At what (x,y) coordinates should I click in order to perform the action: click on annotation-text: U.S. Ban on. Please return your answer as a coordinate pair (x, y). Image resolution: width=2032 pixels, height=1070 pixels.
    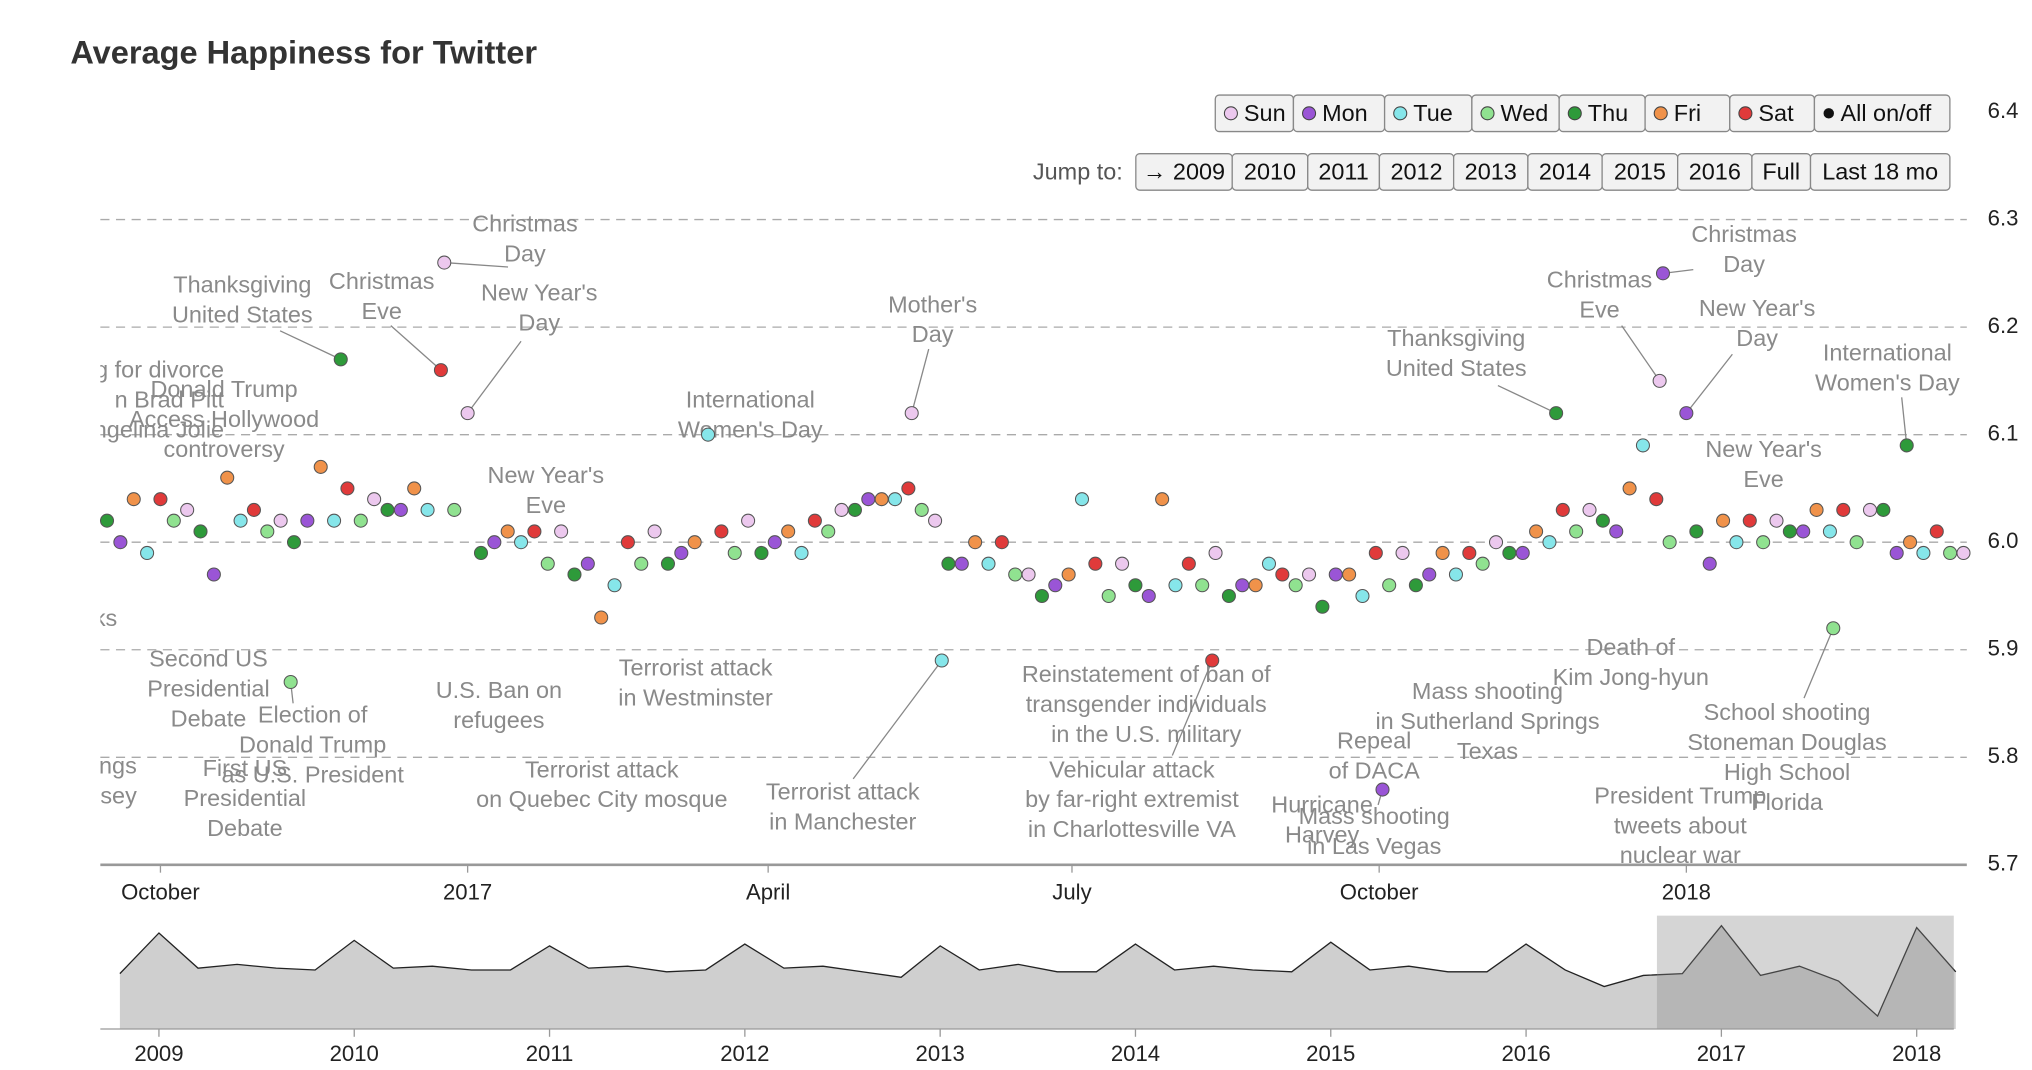
    Looking at the image, I should click on (499, 690).